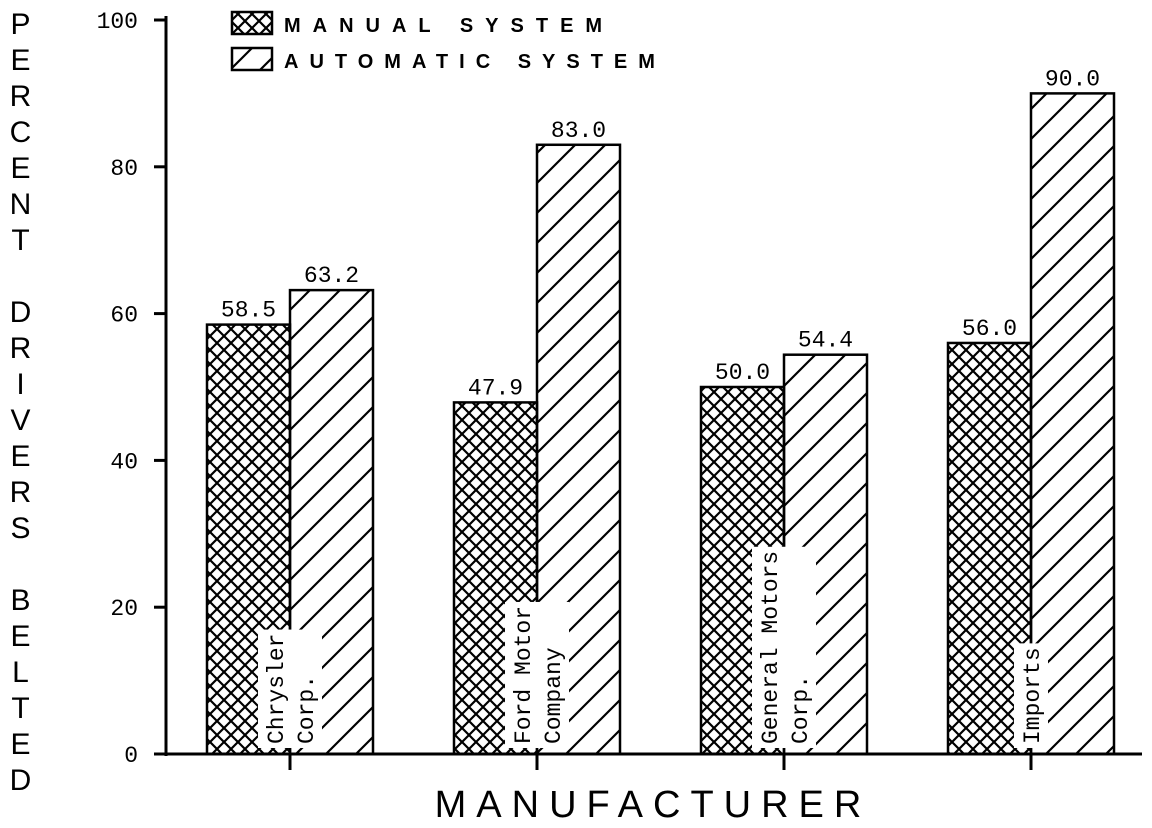 The width and height of the screenshot is (1152, 828). Describe the element at coordinates (124, 609) in the screenshot. I see `y-tick-label: 20` at that location.